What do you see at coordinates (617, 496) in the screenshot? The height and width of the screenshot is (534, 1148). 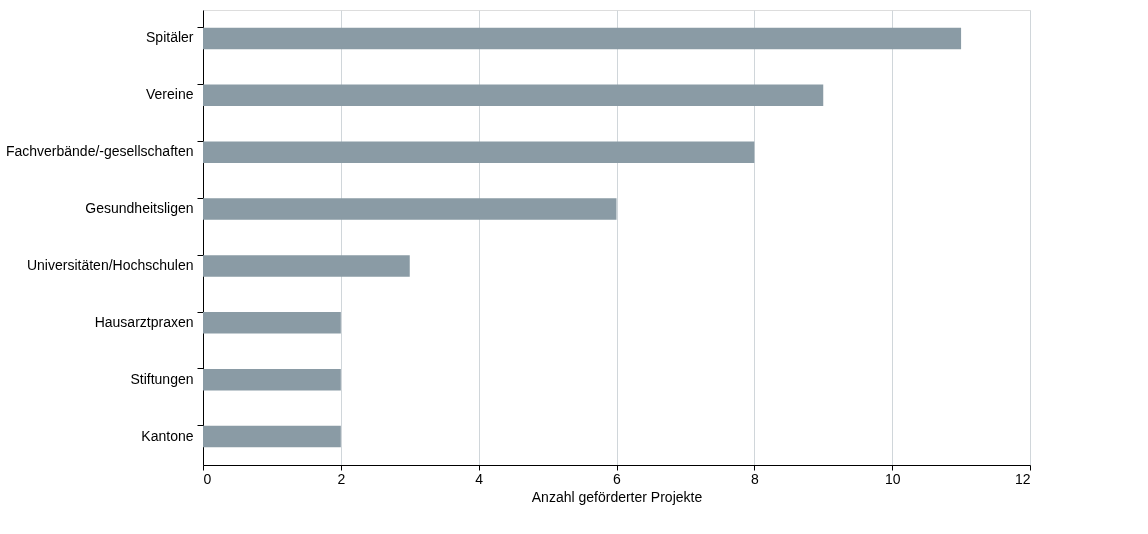 I see `x-axis-title: Anzahl geförderter Projekte` at bounding box center [617, 496].